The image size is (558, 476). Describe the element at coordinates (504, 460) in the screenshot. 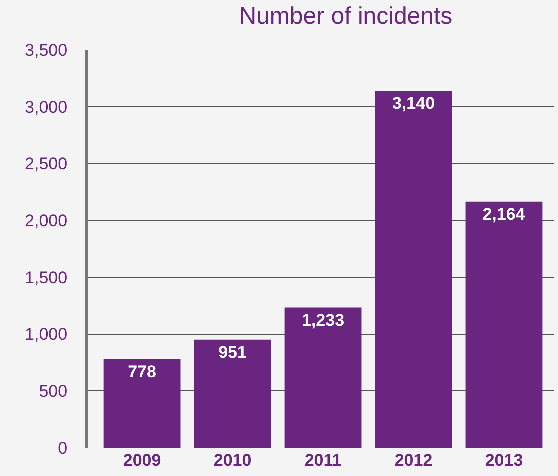

I see `x-tick-label: 2013` at that location.